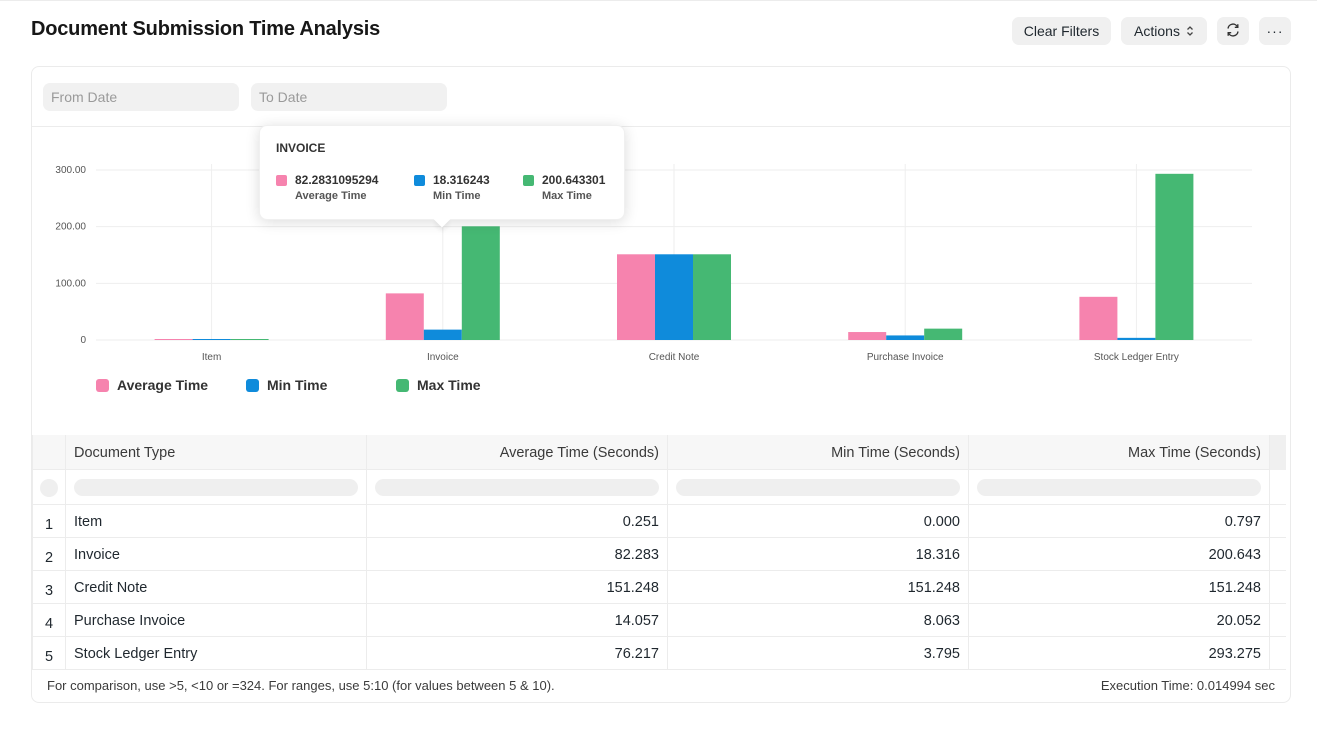 The height and width of the screenshot is (729, 1317). What do you see at coordinates (216, 521) in the screenshot?
I see `cell-document-type: Item` at bounding box center [216, 521].